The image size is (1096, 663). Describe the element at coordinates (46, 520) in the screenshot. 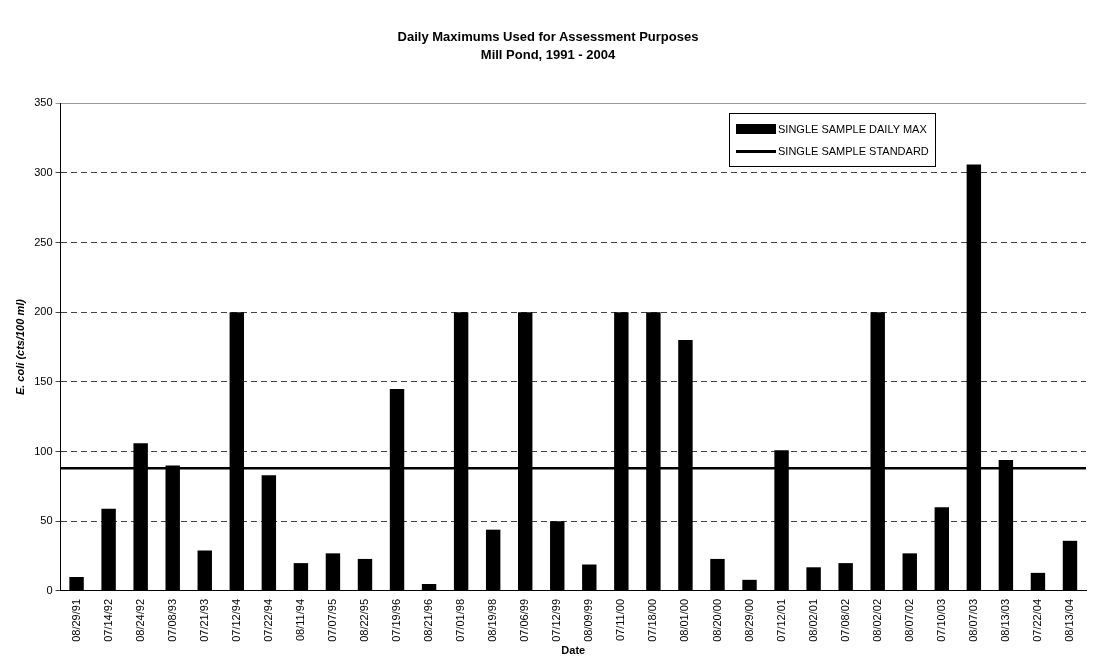

I see `y-tick-label: 50` at that location.